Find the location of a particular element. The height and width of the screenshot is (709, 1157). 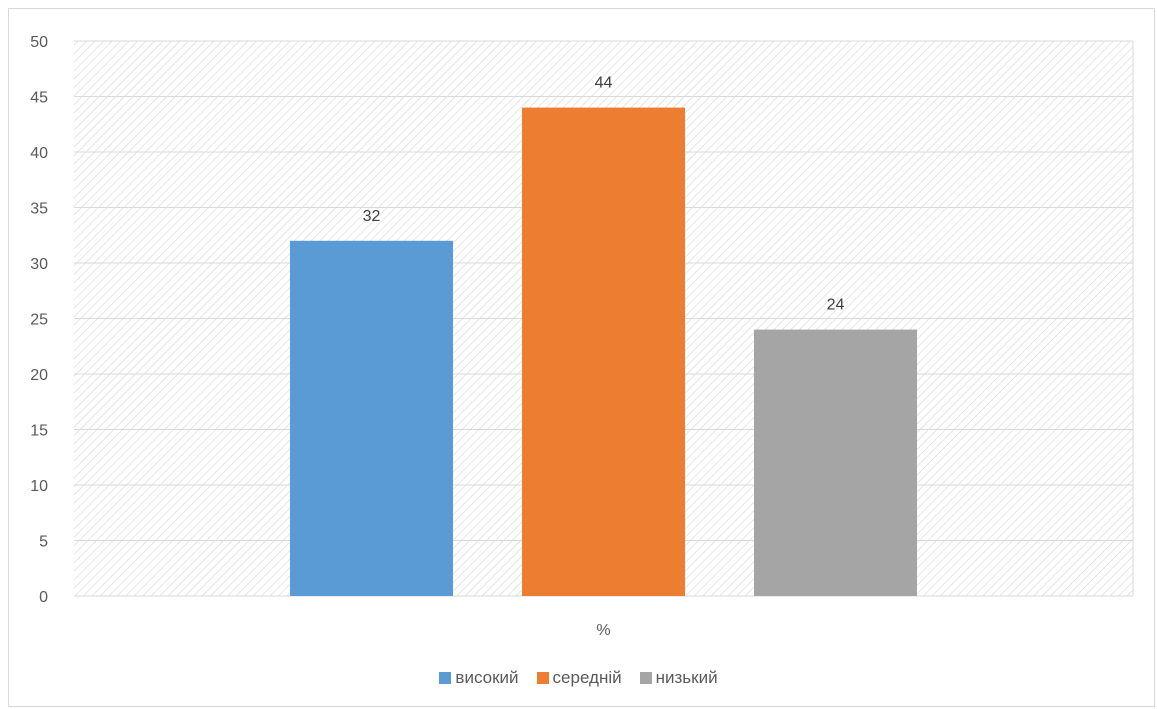

y-tick-label: 0 is located at coordinates (43, 597).